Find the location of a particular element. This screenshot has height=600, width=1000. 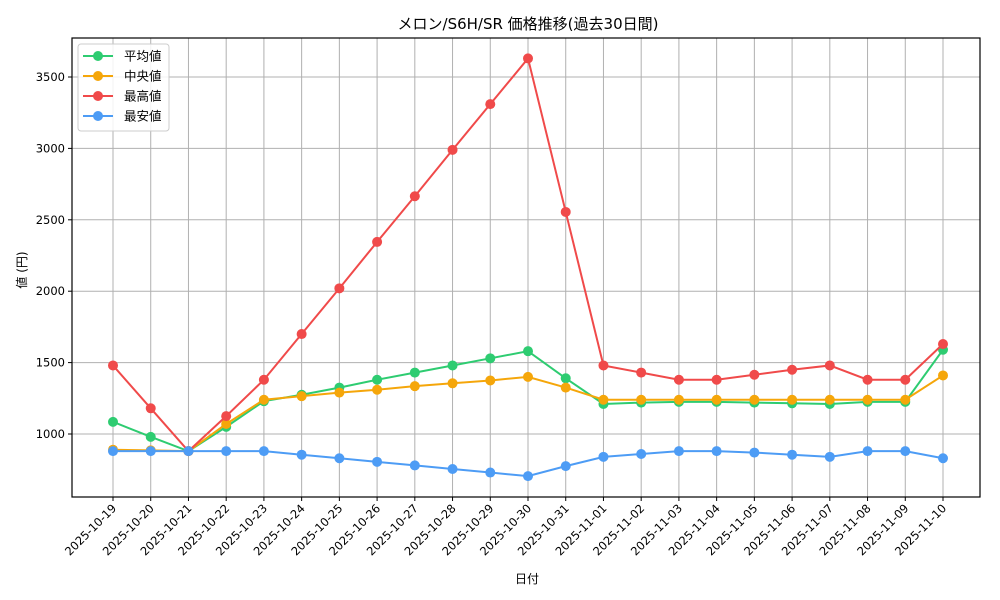

legend-label: 中央値 is located at coordinates (143, 76).